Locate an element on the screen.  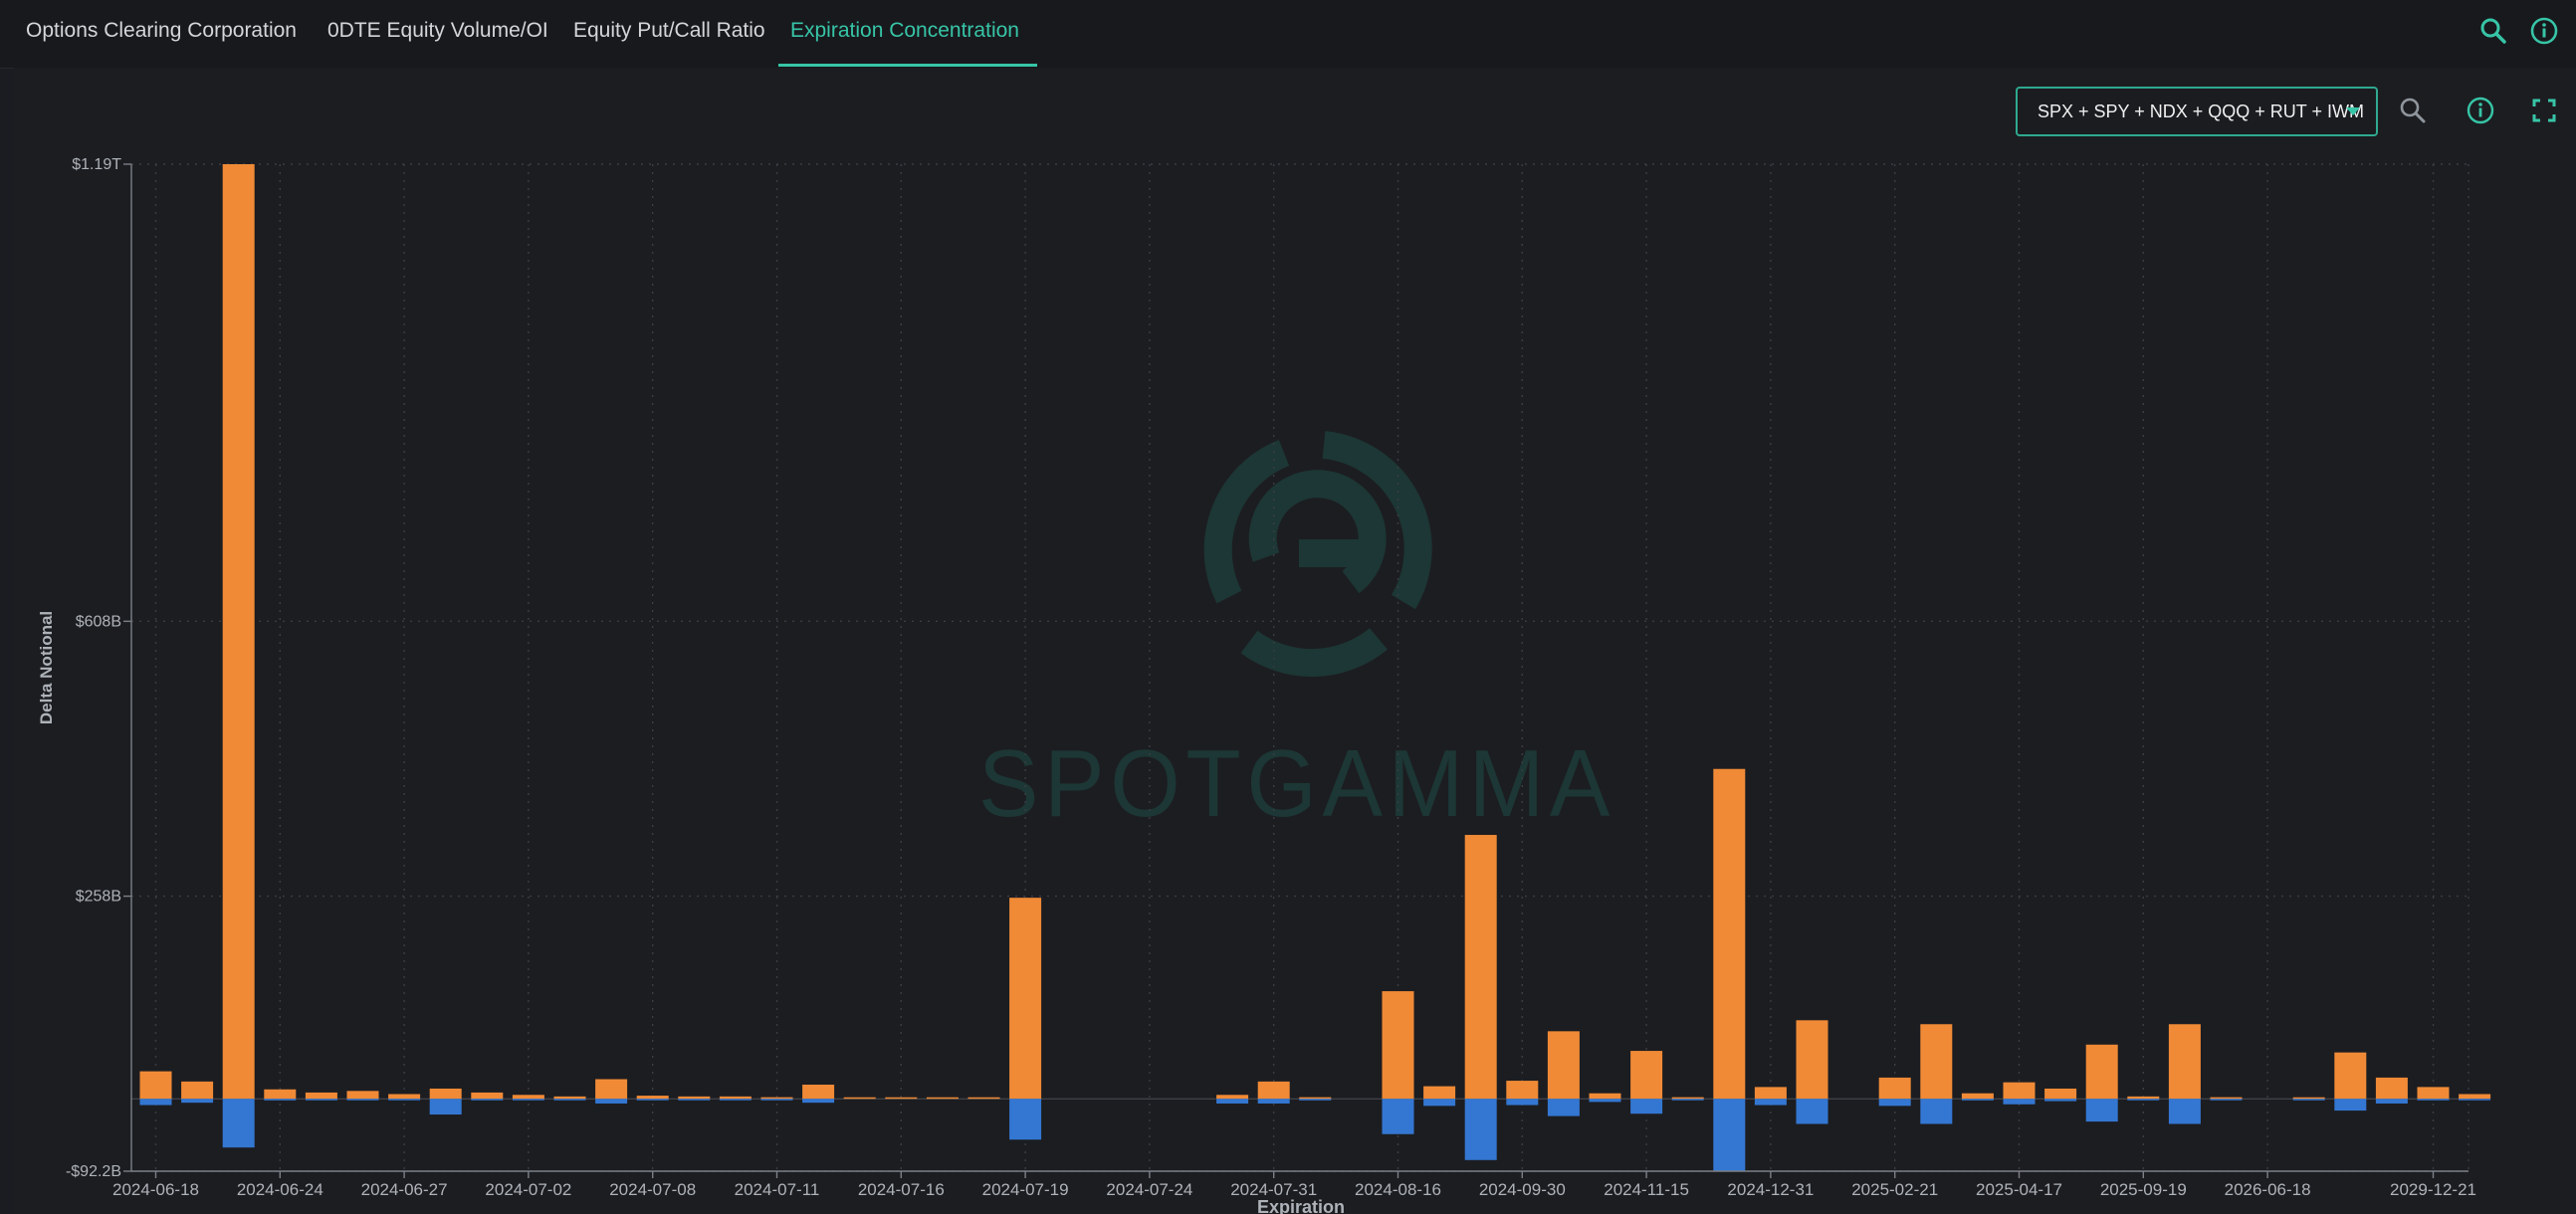
fullscreen-icon is located at coordinates (2544, 110).